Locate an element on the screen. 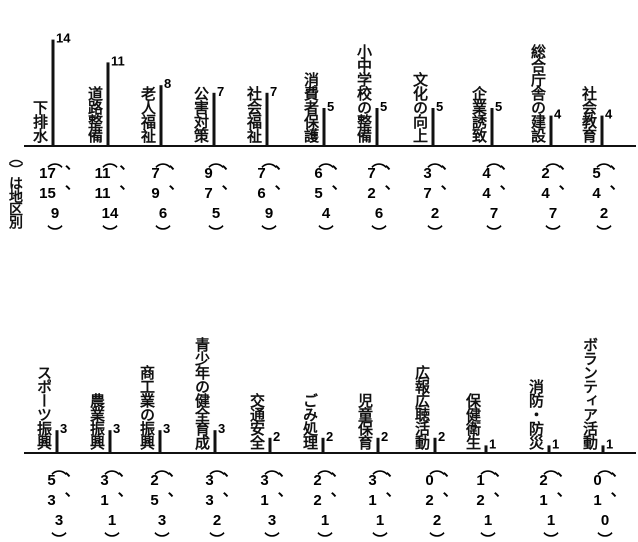  district-label-r2-8-2: 2︑ is located at coordinates (436, 500).